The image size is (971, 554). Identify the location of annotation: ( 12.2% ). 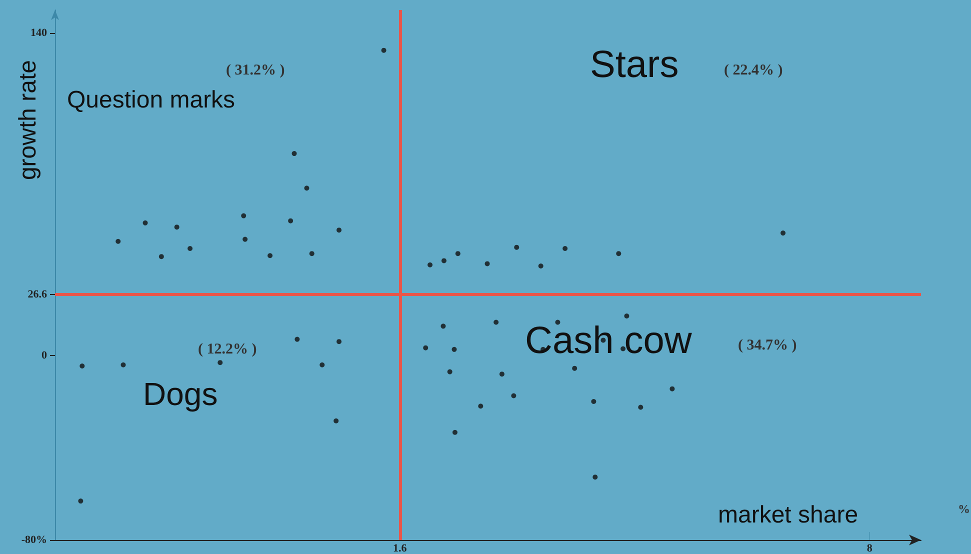
(227, 350).